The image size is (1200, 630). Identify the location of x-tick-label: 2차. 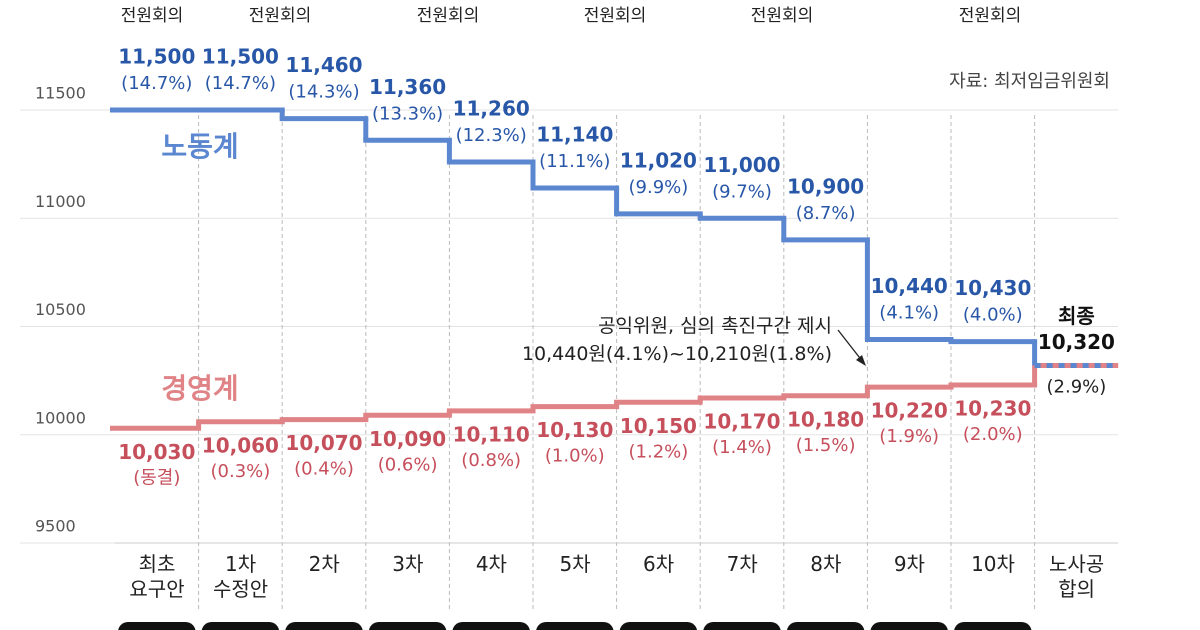
(324, 564).